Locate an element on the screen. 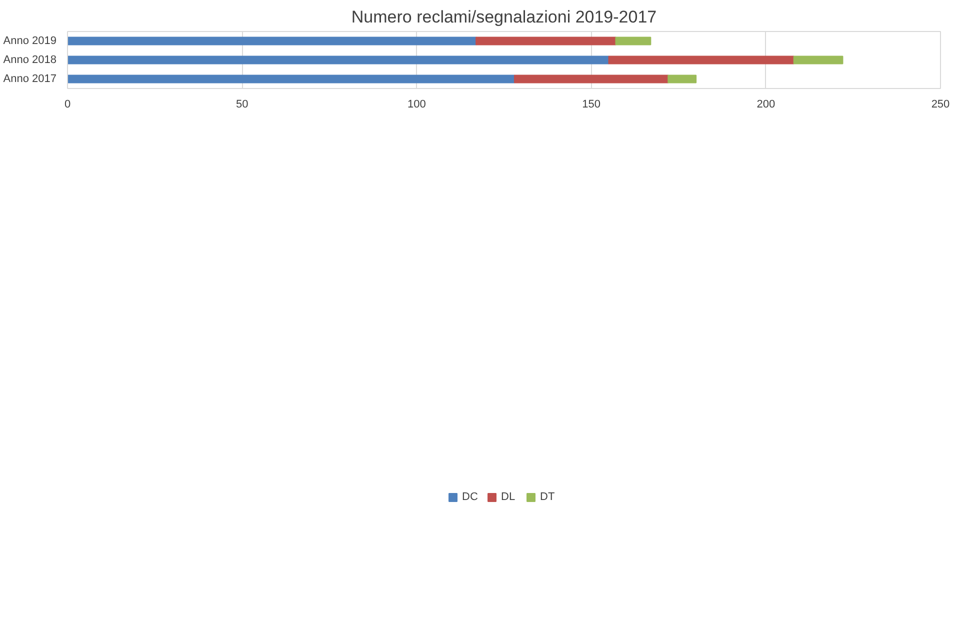 Image resolution: width=971 pixels, height=639 pixels. x-tick-label: 0 is located at coordinates (67, 104).